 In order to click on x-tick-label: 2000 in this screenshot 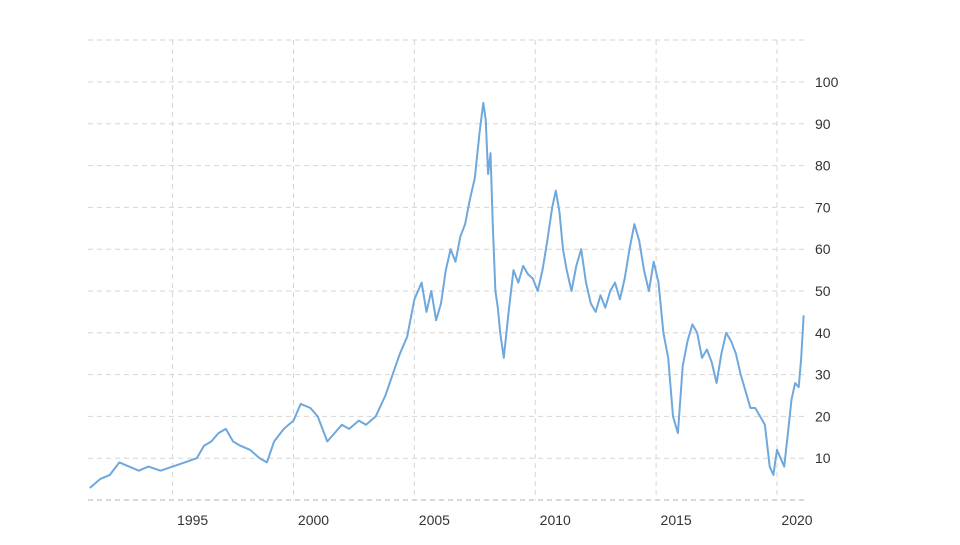, I will do `click(313, 520)`.